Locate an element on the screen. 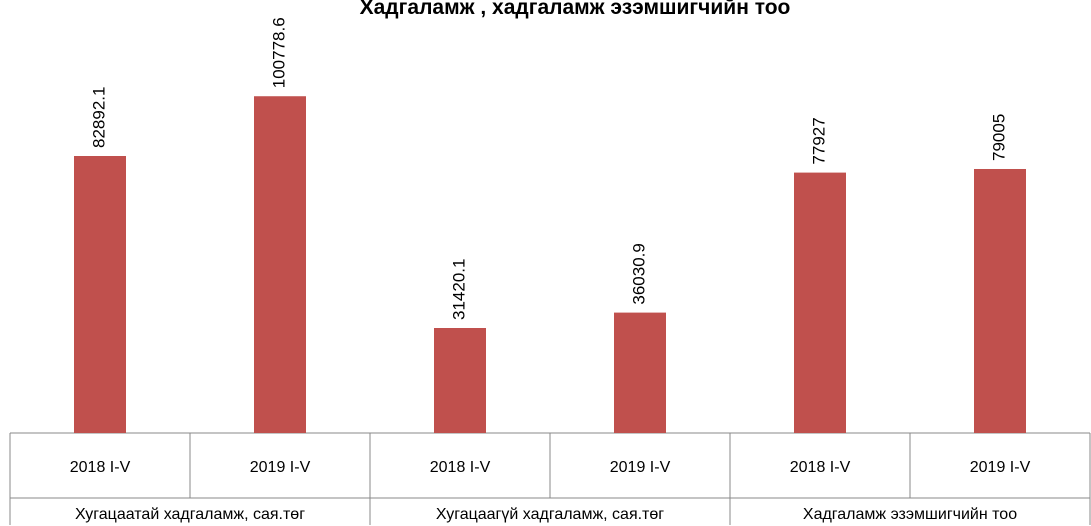 The image size is (1091, 526). group-label: Хадгаламж эзэмшигчийн тоо is located at coordinates (910, 514).